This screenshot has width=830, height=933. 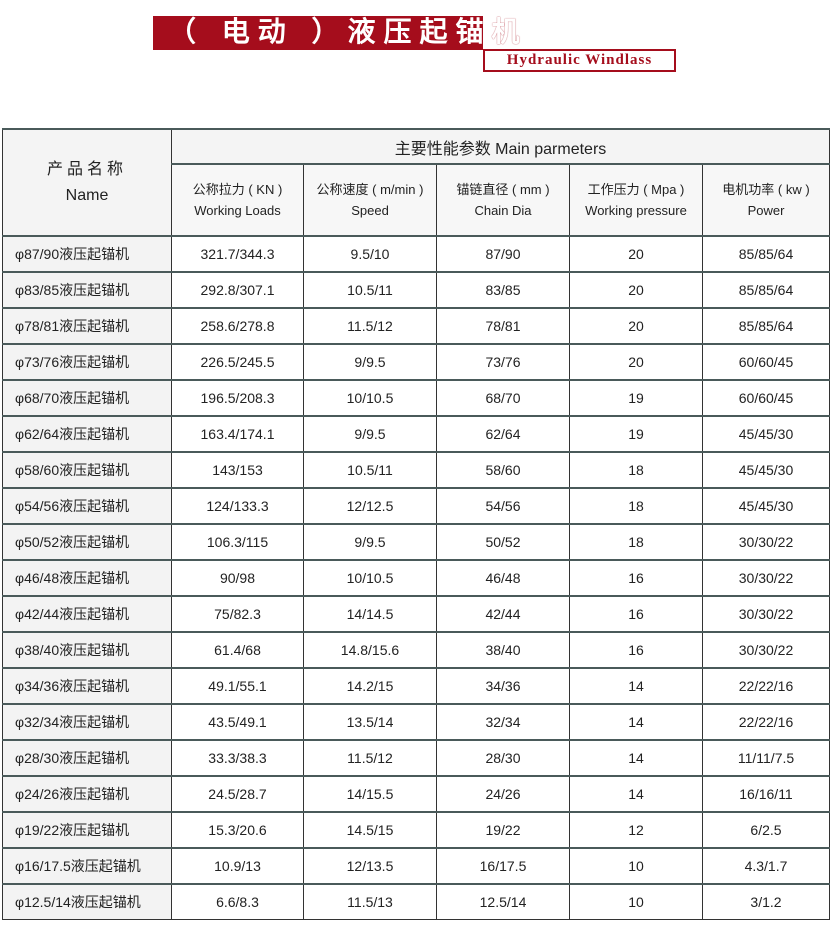 What do you see at coordinates (87, 290) in the screenshot?
I see `model-name-cell: φ83/85液压起锚机` at bounding box center [87, 290].